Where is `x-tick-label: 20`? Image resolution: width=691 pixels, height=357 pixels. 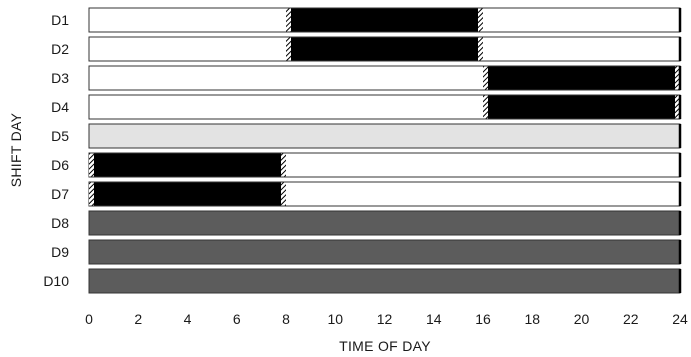
x-tick-label: 20 is located at coordinates (582, 319).